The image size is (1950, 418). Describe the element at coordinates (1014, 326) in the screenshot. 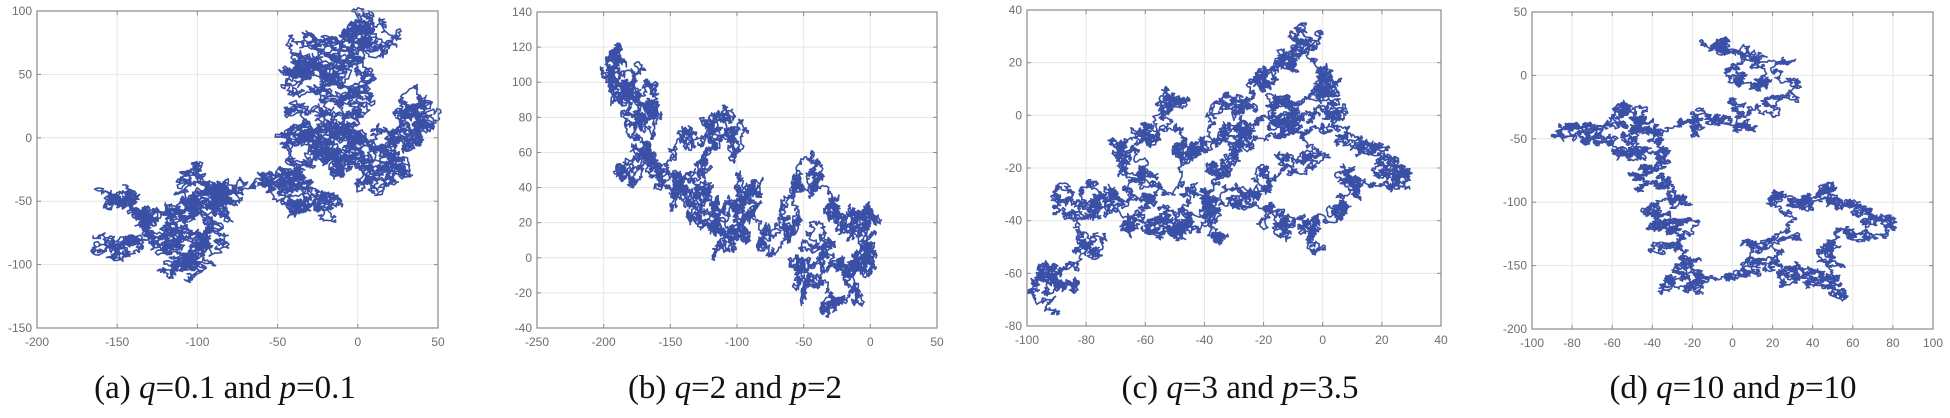

I see `y-tick-label: -80` at that location.